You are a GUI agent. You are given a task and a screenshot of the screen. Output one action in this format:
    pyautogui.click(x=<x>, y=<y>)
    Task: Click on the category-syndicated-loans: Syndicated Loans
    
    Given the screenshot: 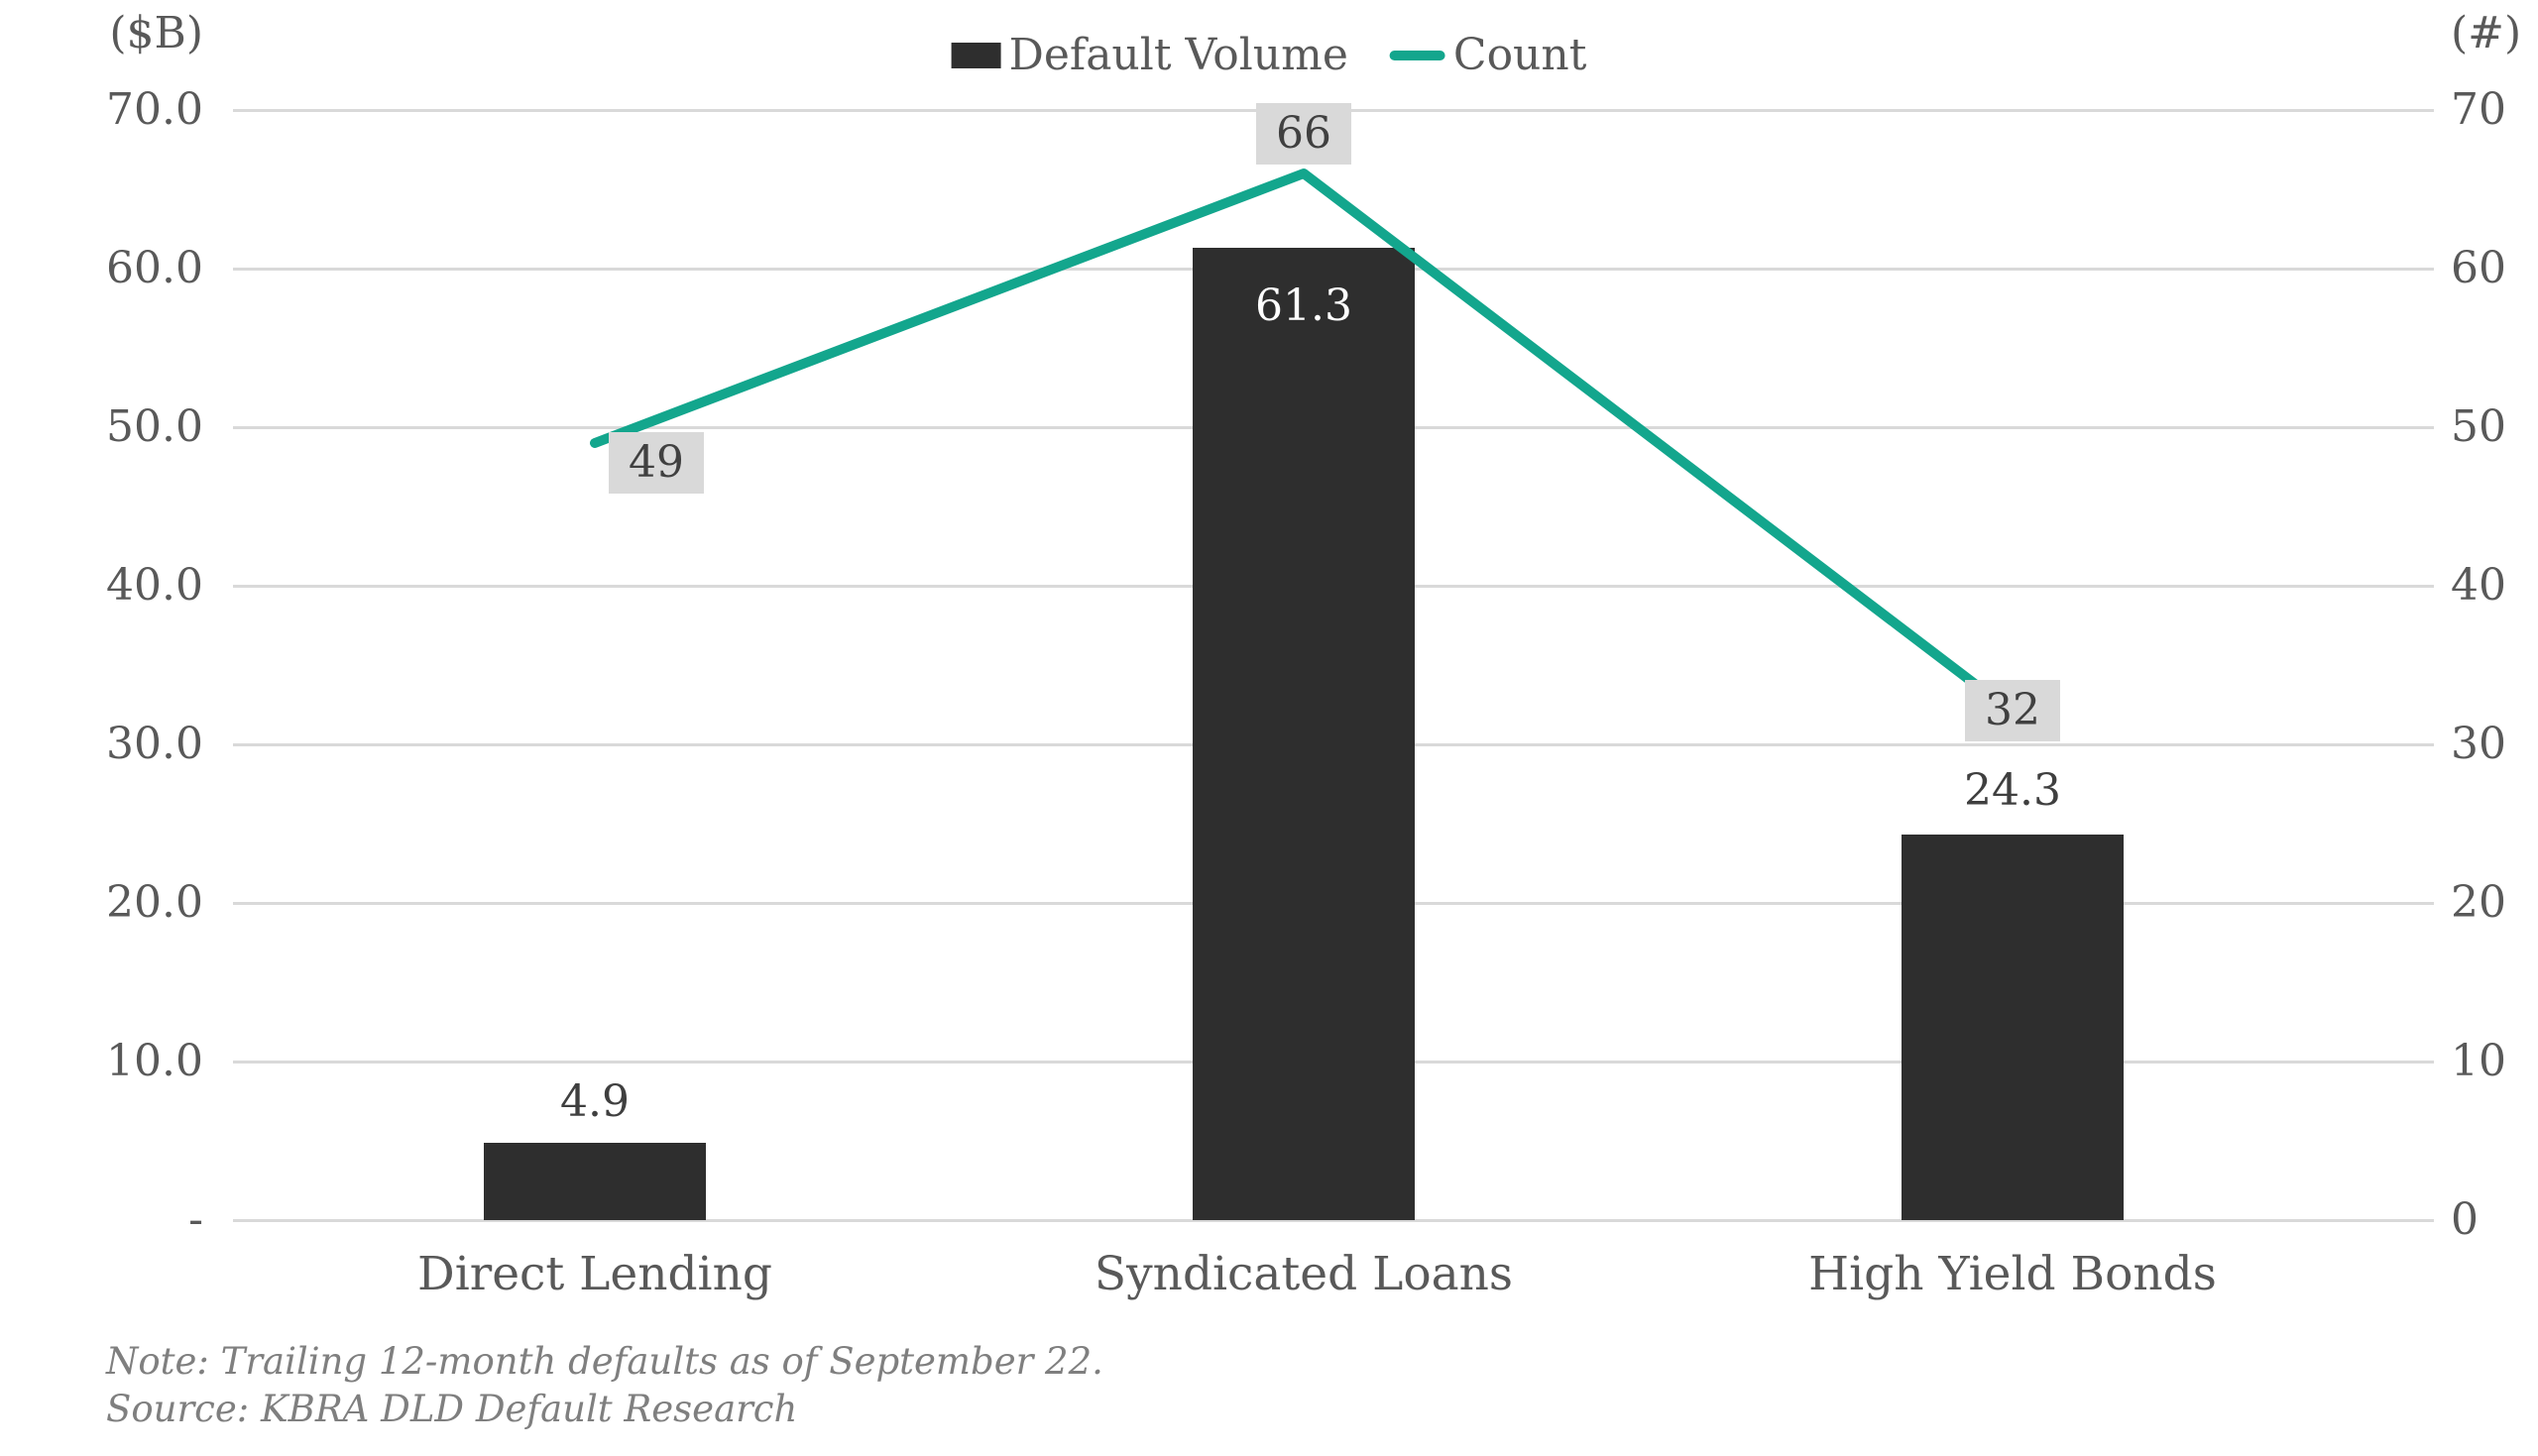 What is the action you would take?
    pyautogui.click(x=1304, y=1274)
    